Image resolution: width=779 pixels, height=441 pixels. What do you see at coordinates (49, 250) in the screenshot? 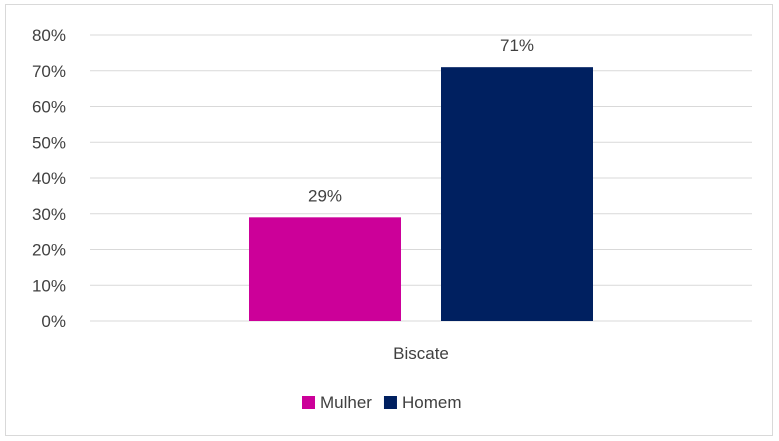
I see `y-tick-label-2: 20%` at bounding box center [49, 250].